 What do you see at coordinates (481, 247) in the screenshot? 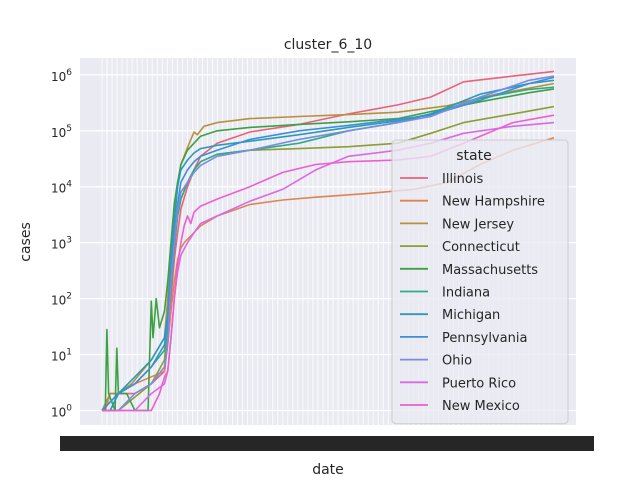
I see `legend-entry: Connecticut` at bounding box center [481, 247].